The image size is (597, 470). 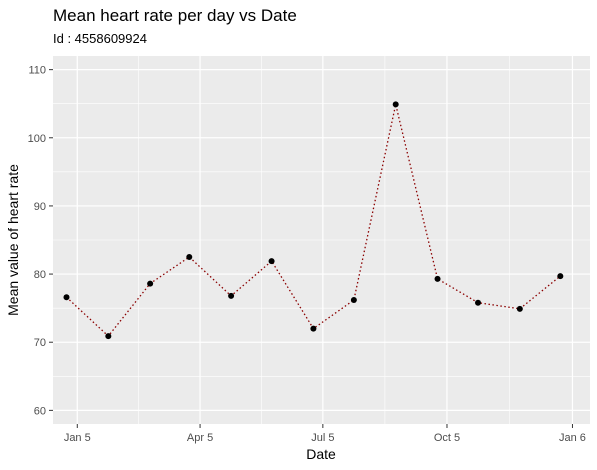 I want to click on y-tick-label: 70, so click(x=40, y=343).